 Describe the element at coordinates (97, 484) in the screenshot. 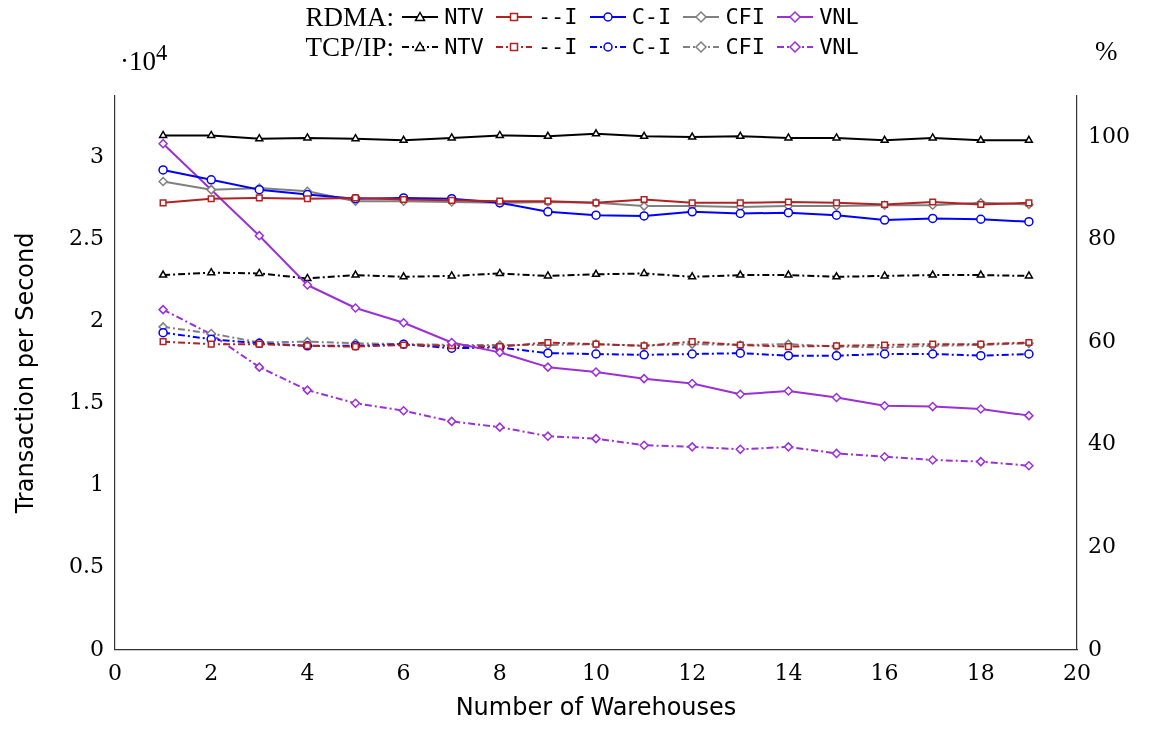

I see `y-tick-label: 1` at that location.